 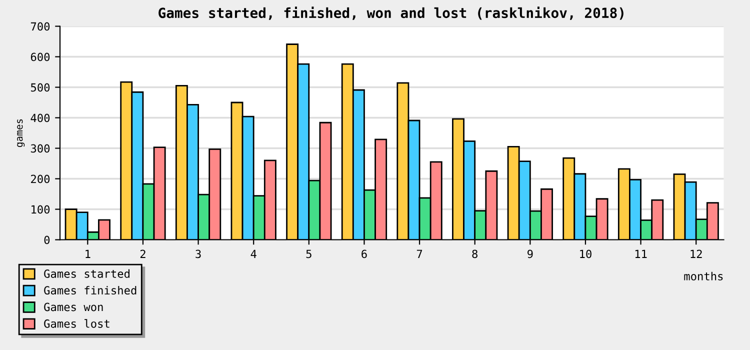 I want to click on legend-label: Games won, so click(x=73, y=307).